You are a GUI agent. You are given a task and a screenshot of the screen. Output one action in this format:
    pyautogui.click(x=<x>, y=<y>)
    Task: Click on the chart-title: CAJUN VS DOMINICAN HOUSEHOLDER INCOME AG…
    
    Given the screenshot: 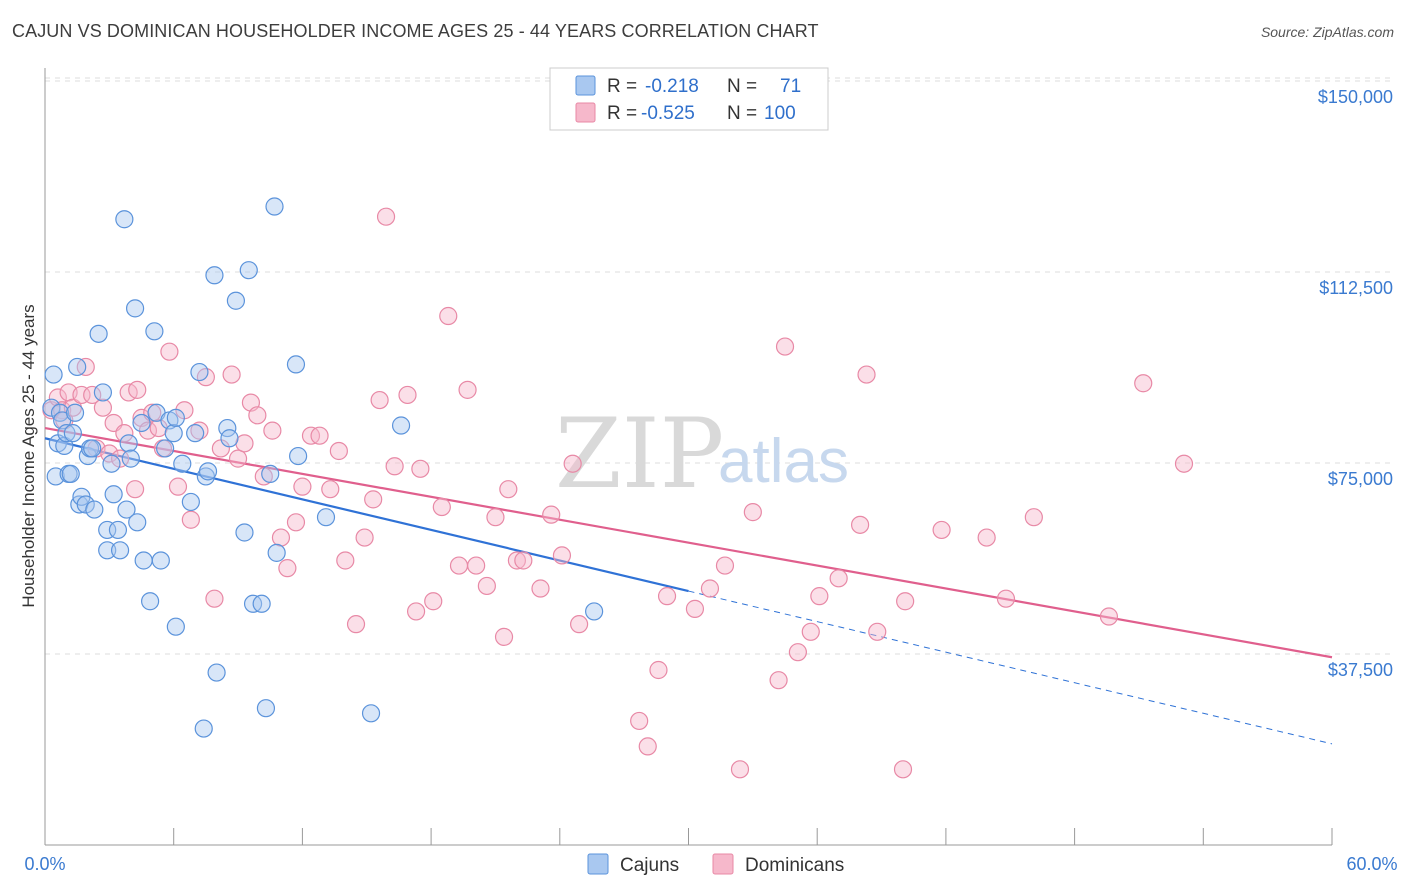 What is the action you would take?
    pyautogui.click(x=415, y=31)
    